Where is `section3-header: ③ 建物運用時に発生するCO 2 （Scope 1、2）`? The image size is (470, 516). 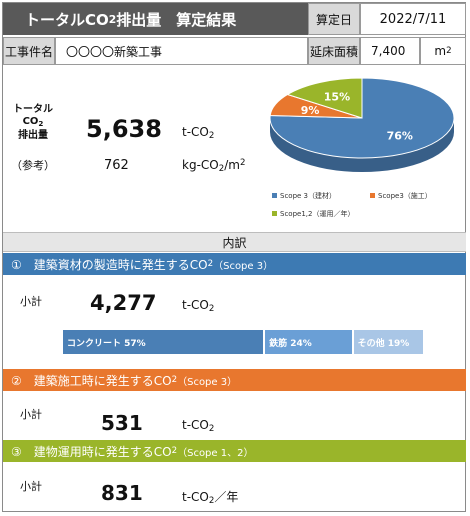 section3-header: ③ 建物運用時に発生するCO 2 （Scope 1、2） is located at coordinates (234, 451).